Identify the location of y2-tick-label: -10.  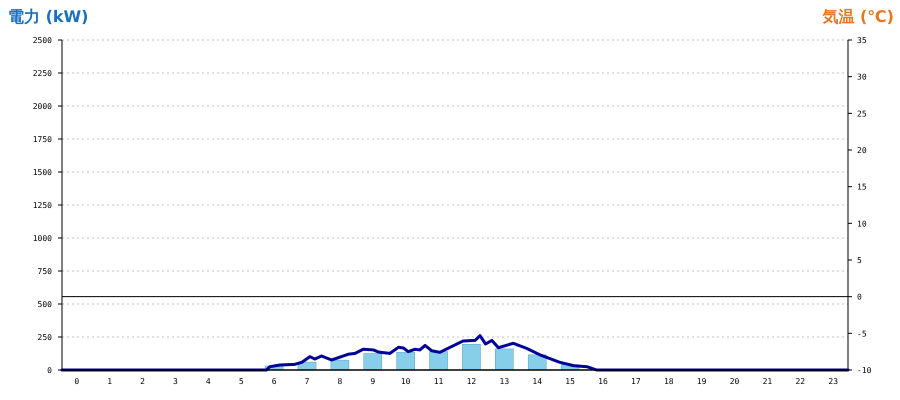
(864, 370).